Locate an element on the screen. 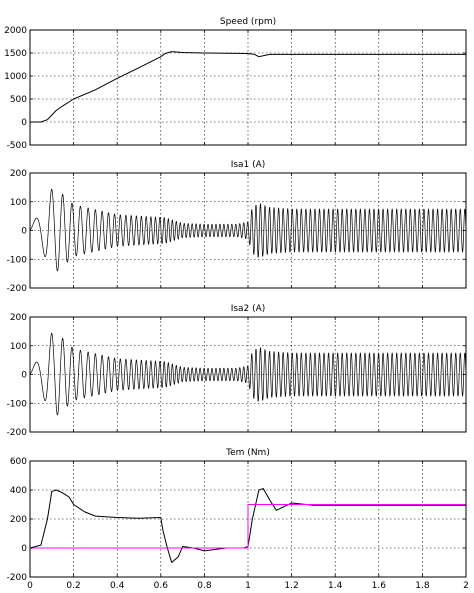  y-tick-label: 1000 is located at coordinates (15, 77).